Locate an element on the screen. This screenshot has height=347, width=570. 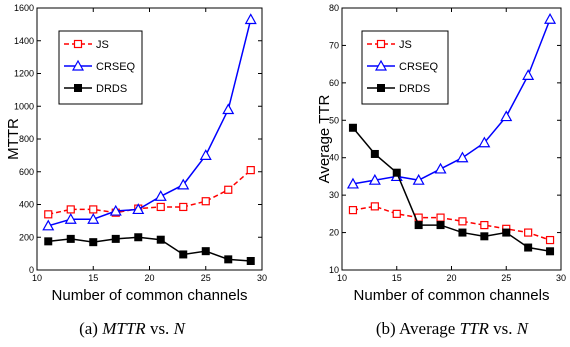
y-tick-label: 50 is located at coordinates (334, 120).